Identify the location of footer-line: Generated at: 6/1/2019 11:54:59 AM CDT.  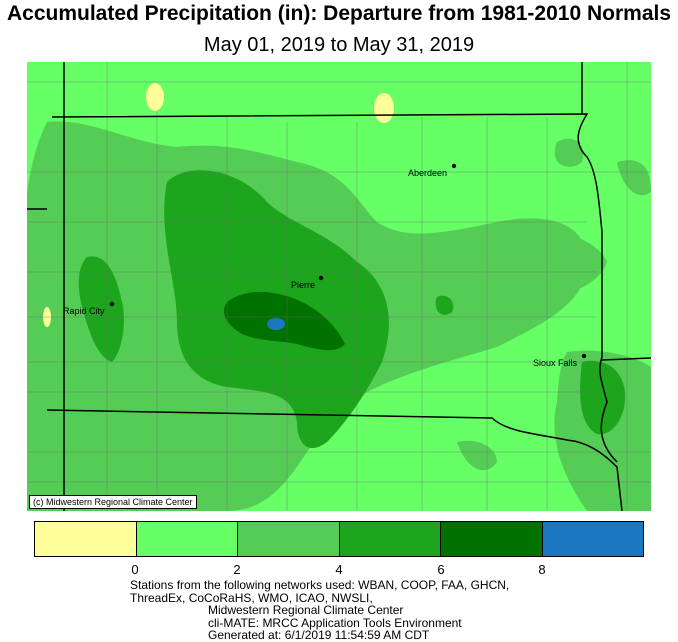
(319, 635).